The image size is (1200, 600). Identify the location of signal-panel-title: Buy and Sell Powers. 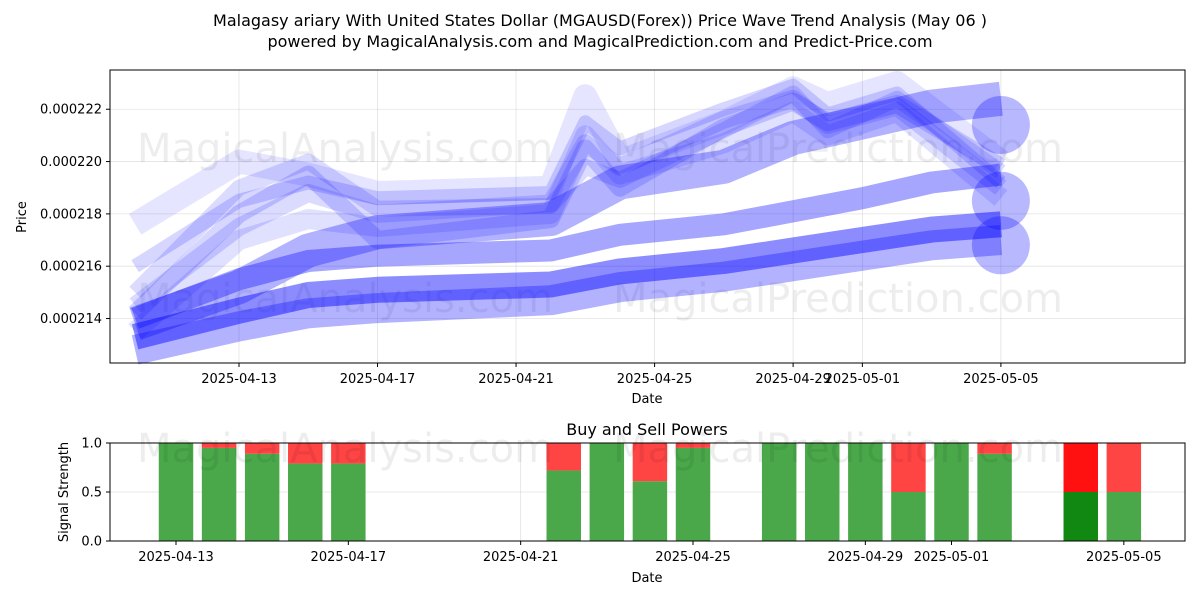
(647, 429).